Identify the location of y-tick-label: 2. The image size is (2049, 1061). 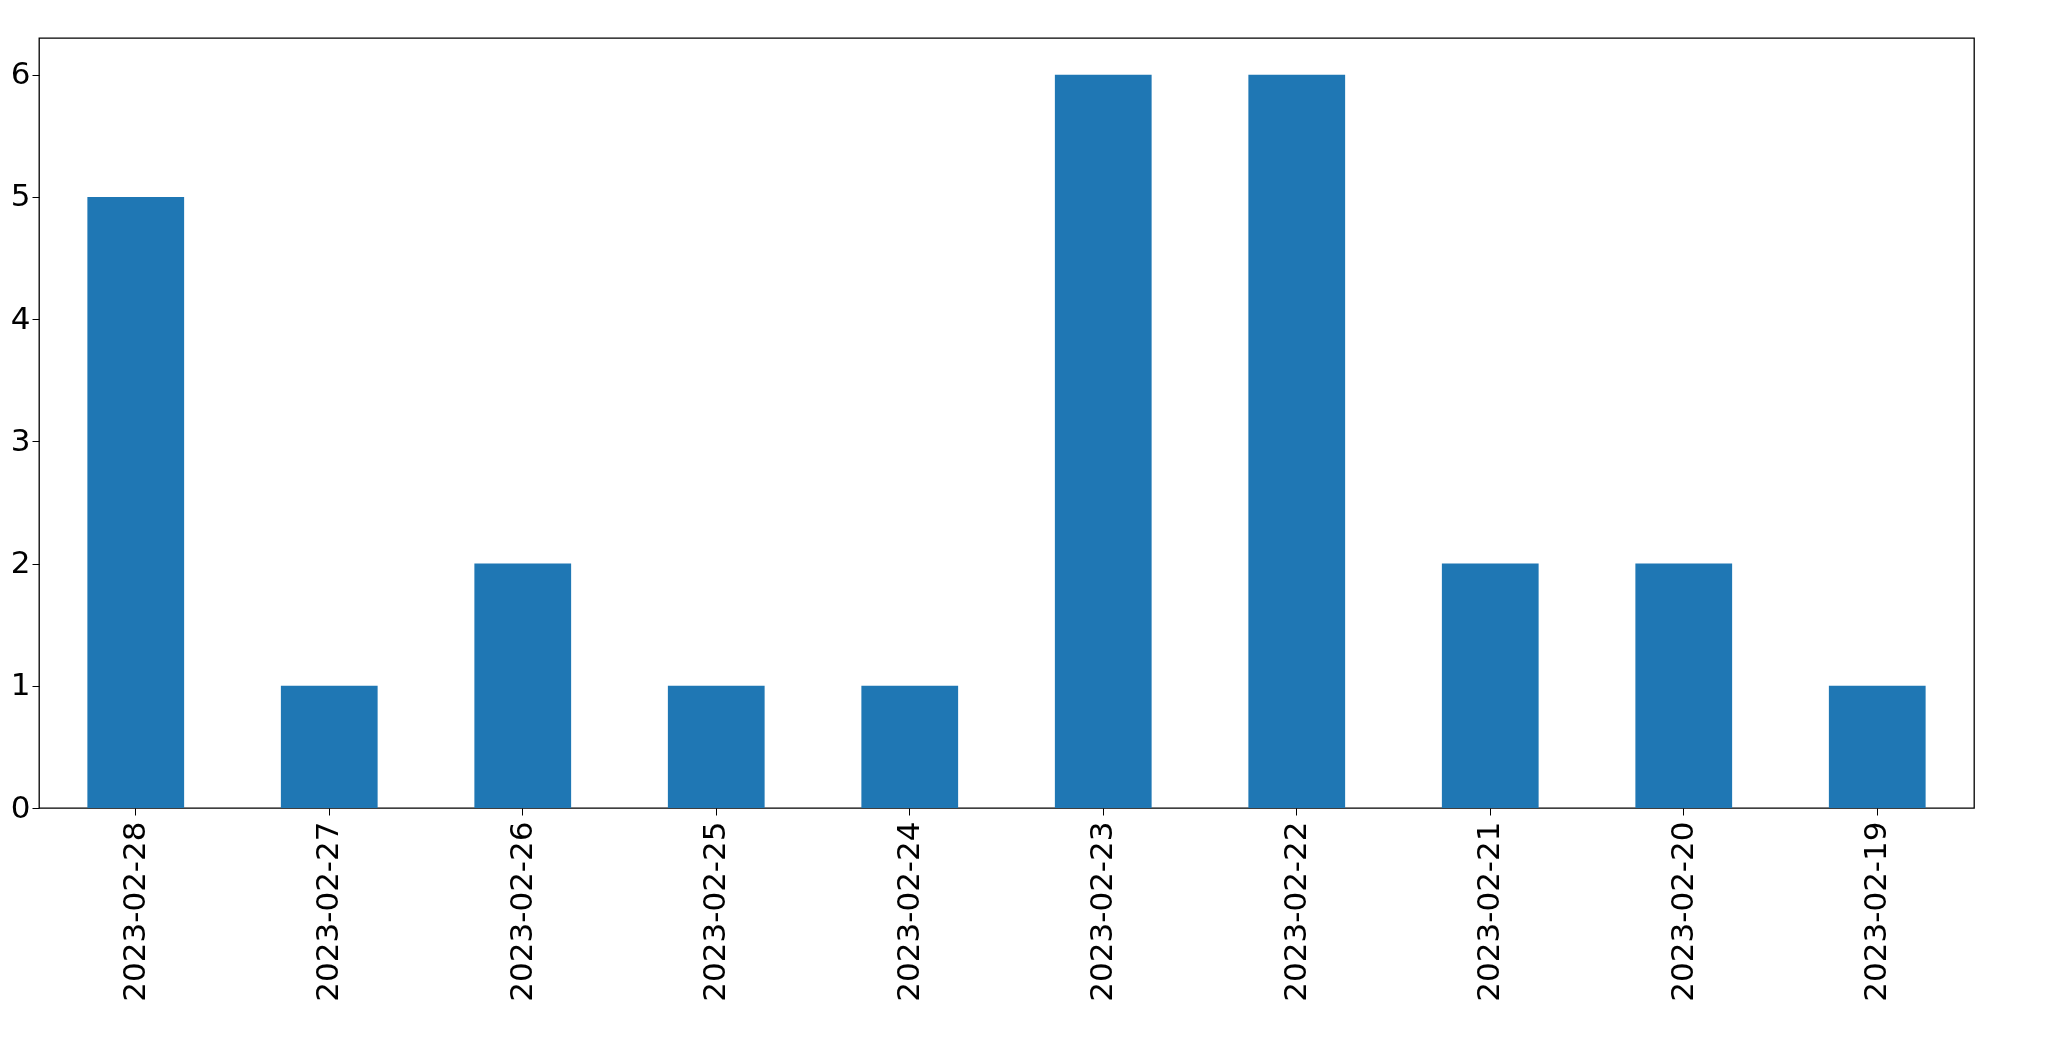
(20, 562).